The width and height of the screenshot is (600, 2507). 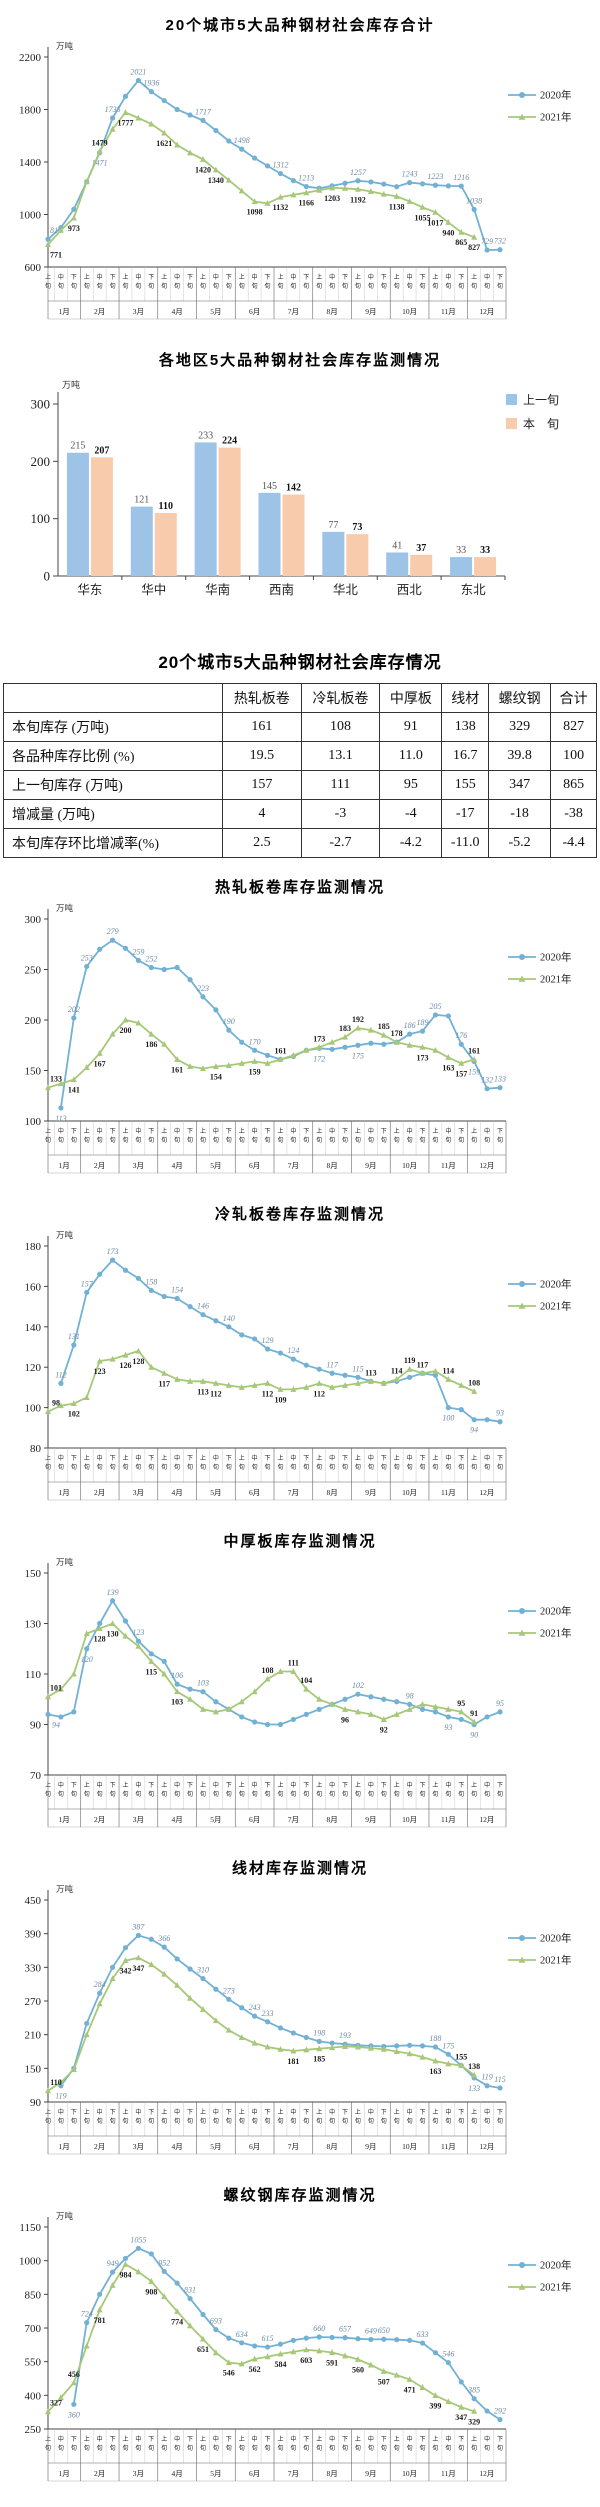 What do you see at coordinates (397, 545) in the screenshot?
I see `bar-value-label: 41` at bounding box center [397, 545].